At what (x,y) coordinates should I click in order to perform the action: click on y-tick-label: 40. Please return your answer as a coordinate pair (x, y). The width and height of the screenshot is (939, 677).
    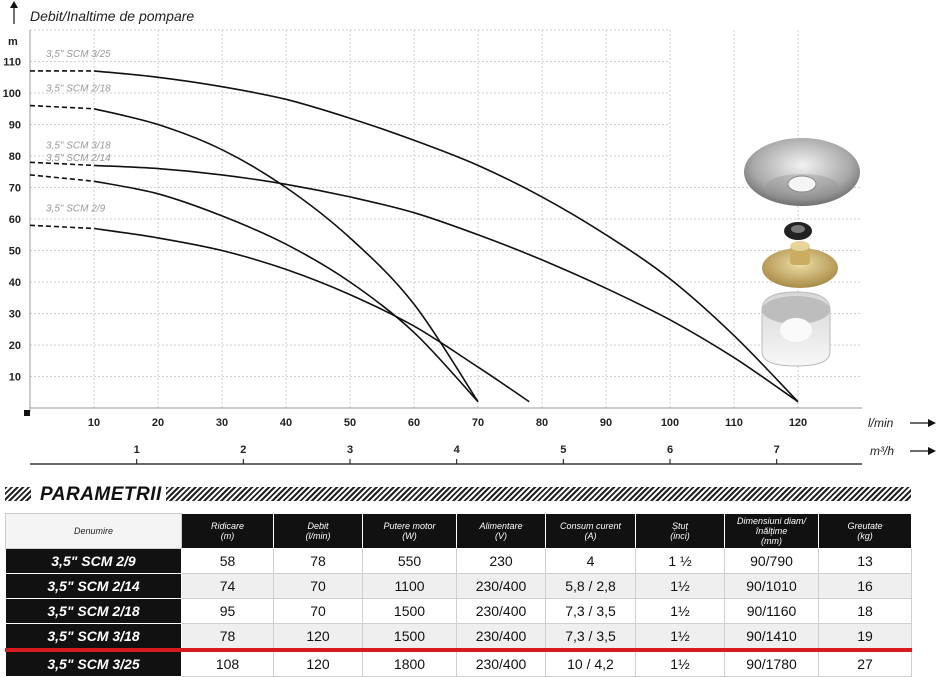
    Looking at the image, I should click on (15, 283).